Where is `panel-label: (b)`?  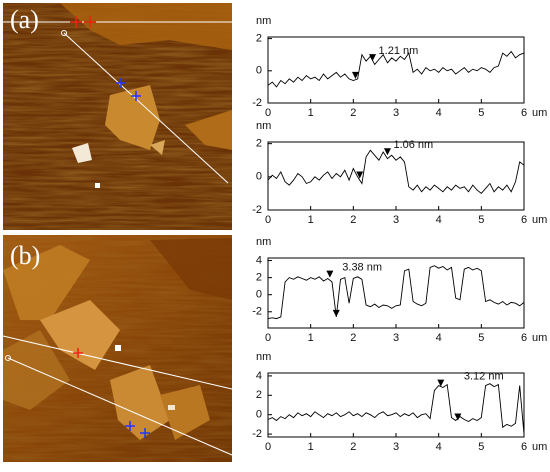 panel-label: (b) is located at coordinates (25, 255).